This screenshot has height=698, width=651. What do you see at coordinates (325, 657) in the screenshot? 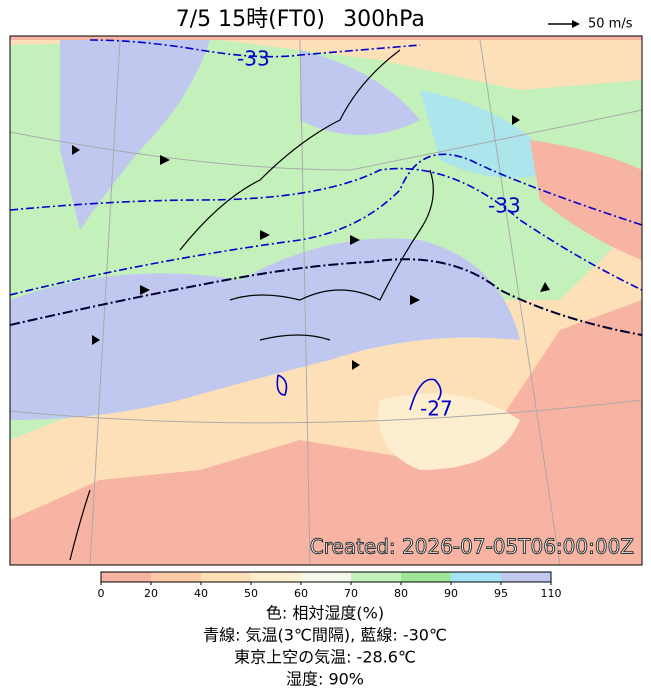
I see `caption-line: 東京上空の気温: -28.6℃` at bounding box center [325, 657].